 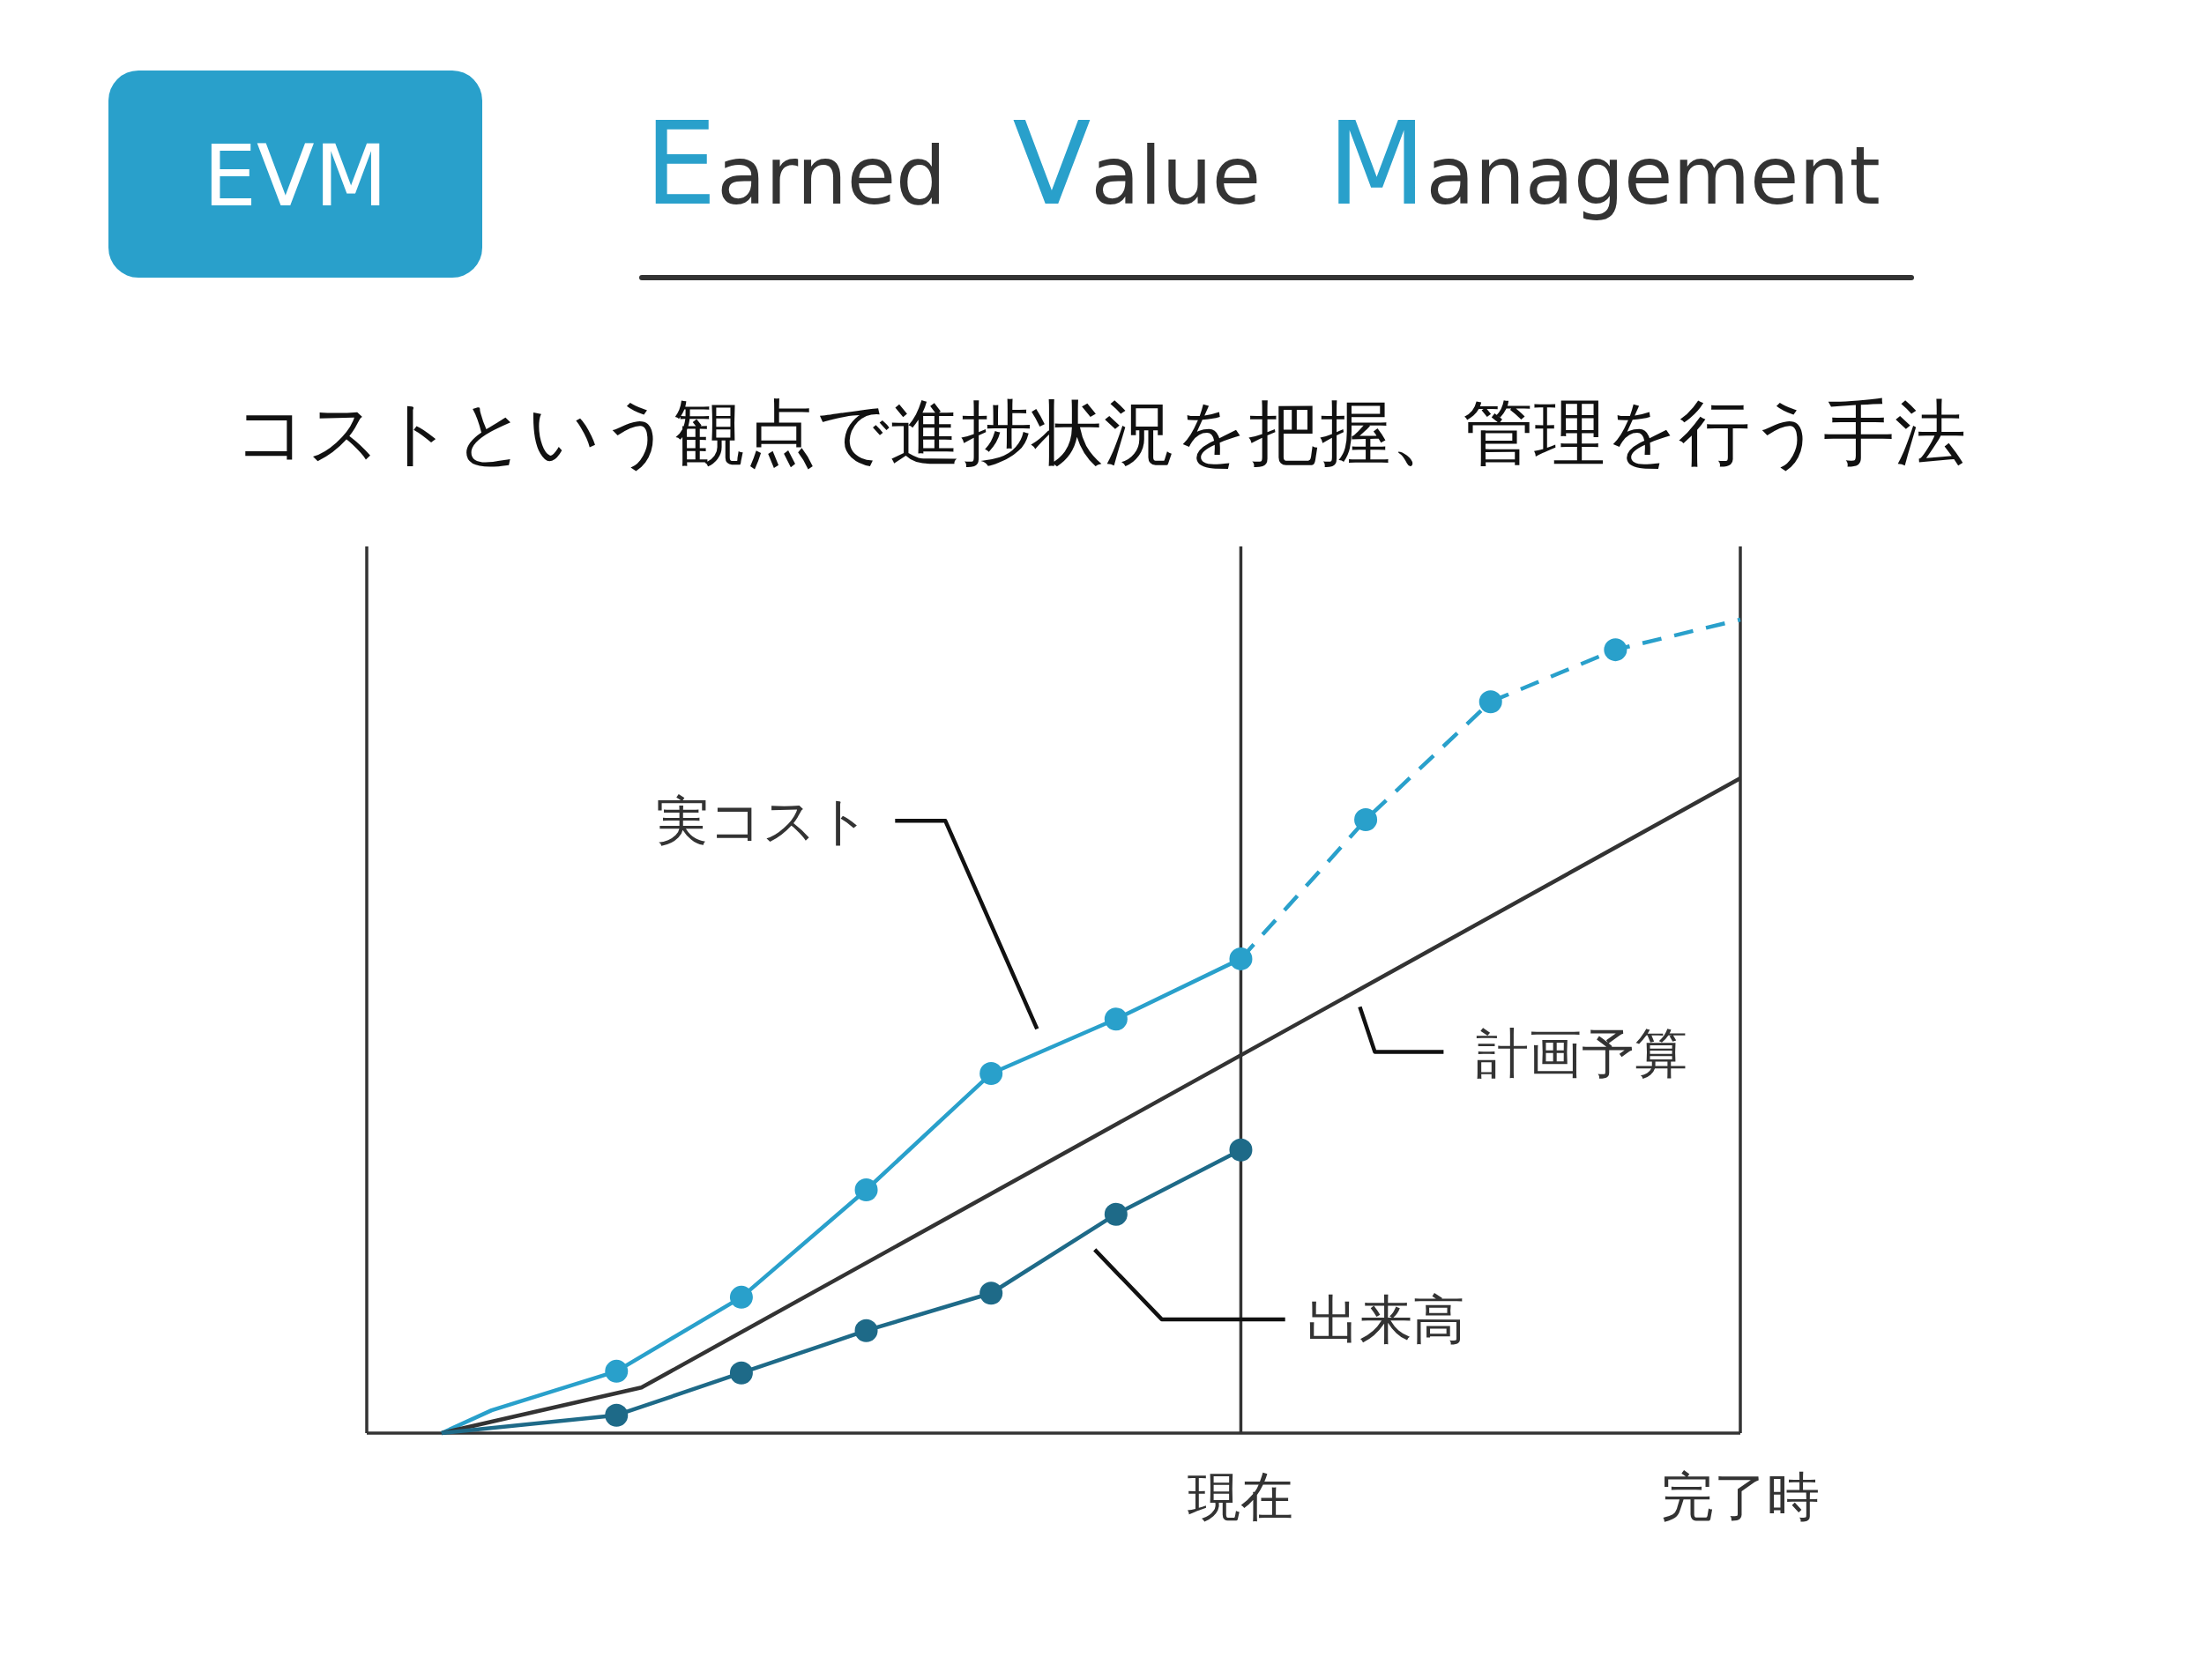 I want to click on x-tick-label: 完了時, so click(x=1741, y=1496).